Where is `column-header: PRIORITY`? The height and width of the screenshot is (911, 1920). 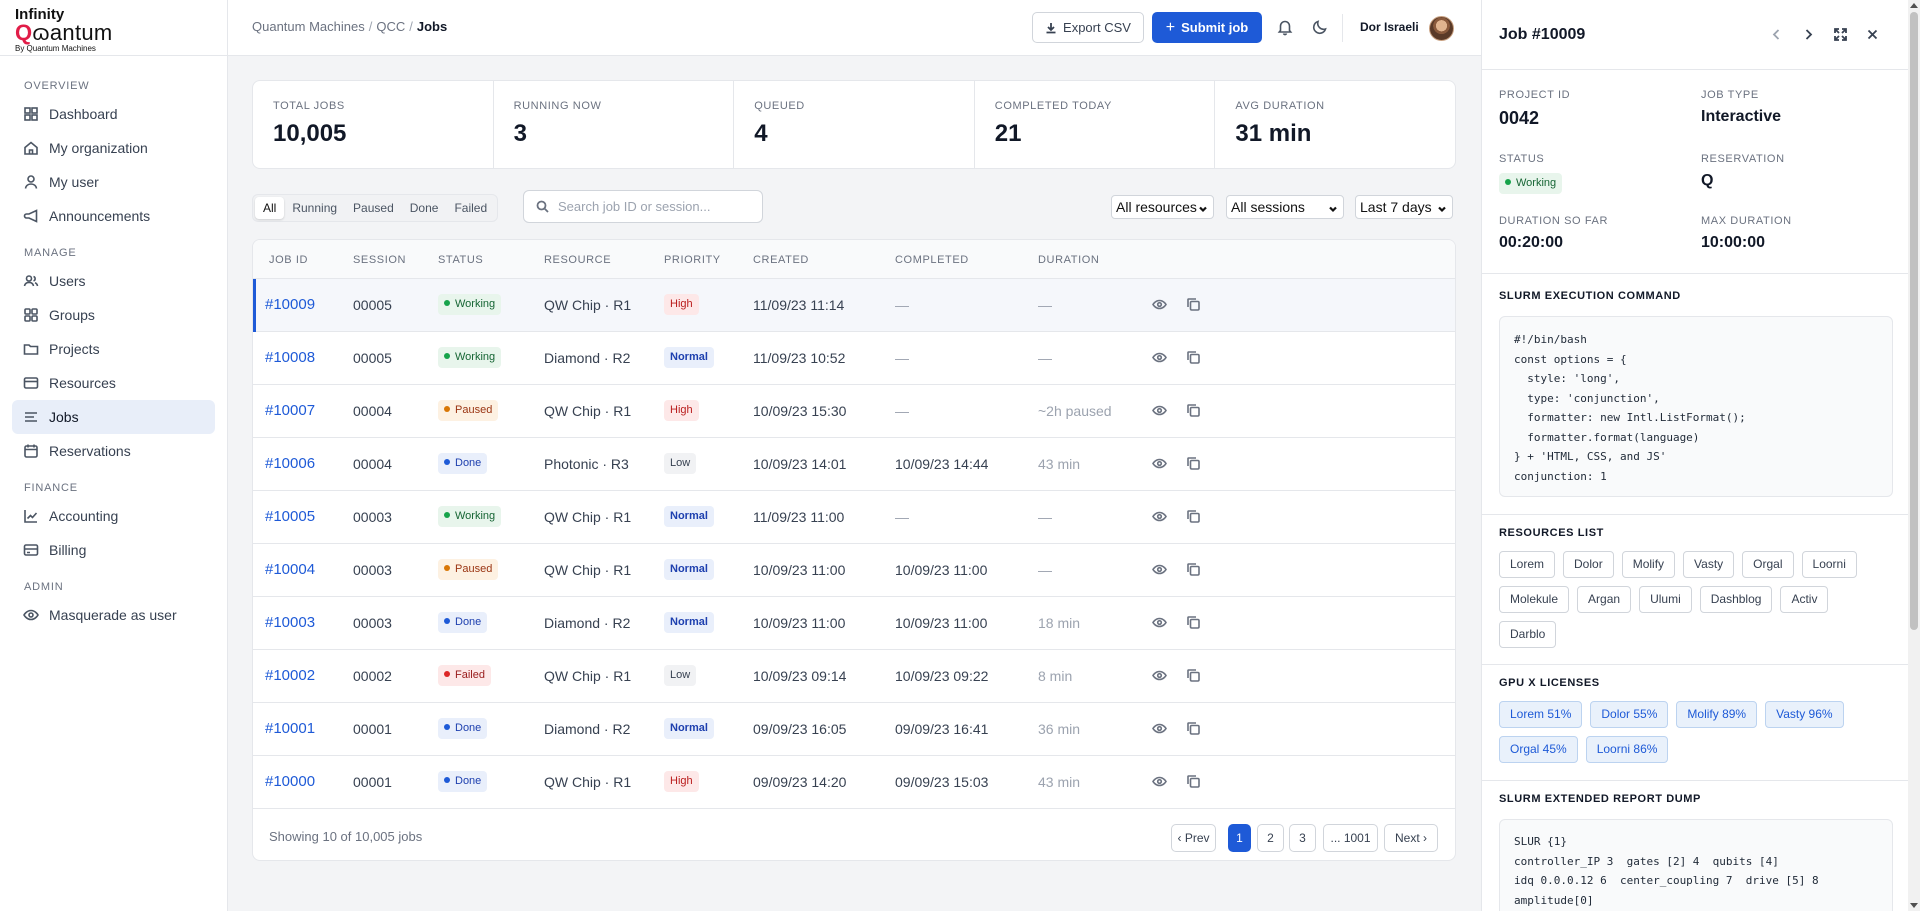
column-header: PRIORITY is located at coordinates (692, 260).